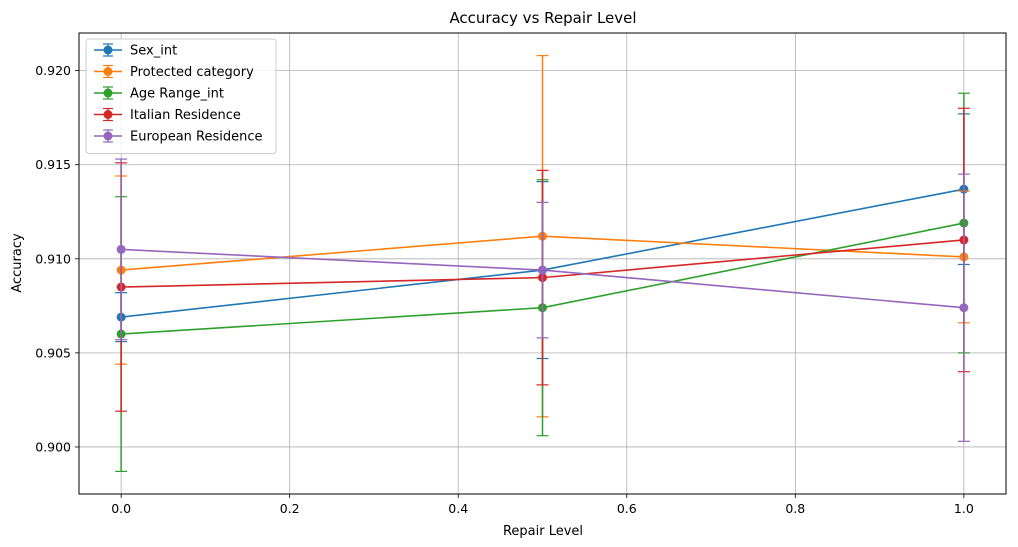  I want to click on legend-label: European Residence, so click(196, 137).